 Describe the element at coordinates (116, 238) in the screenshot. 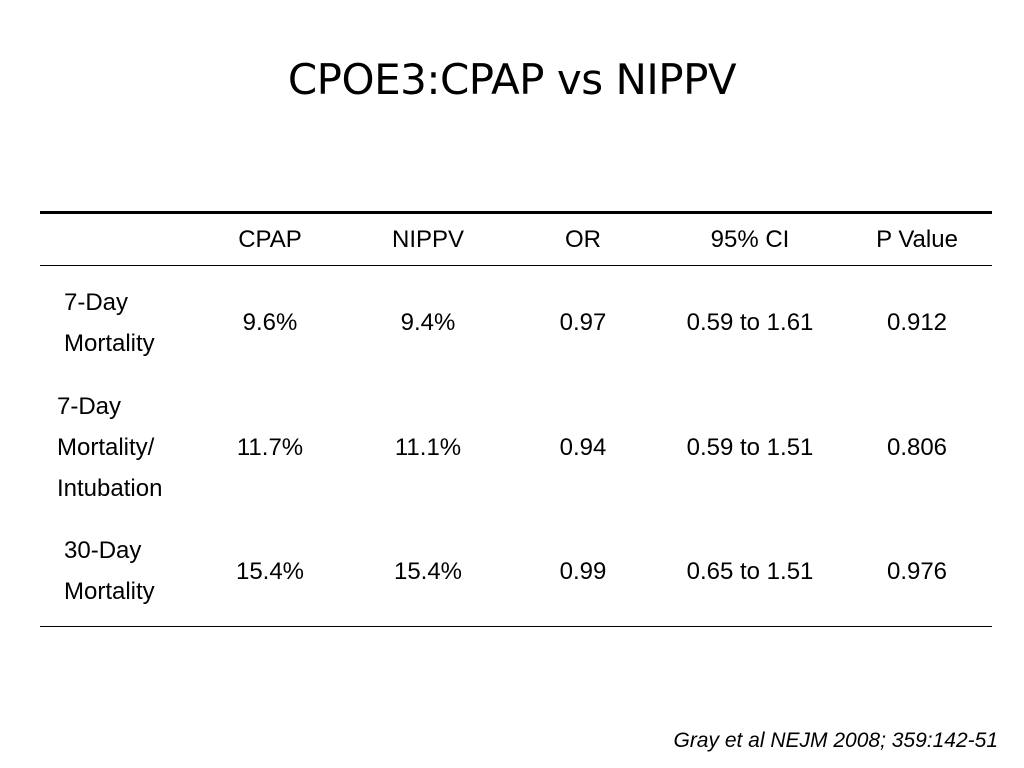

I see `header-empty-cell` at that location.